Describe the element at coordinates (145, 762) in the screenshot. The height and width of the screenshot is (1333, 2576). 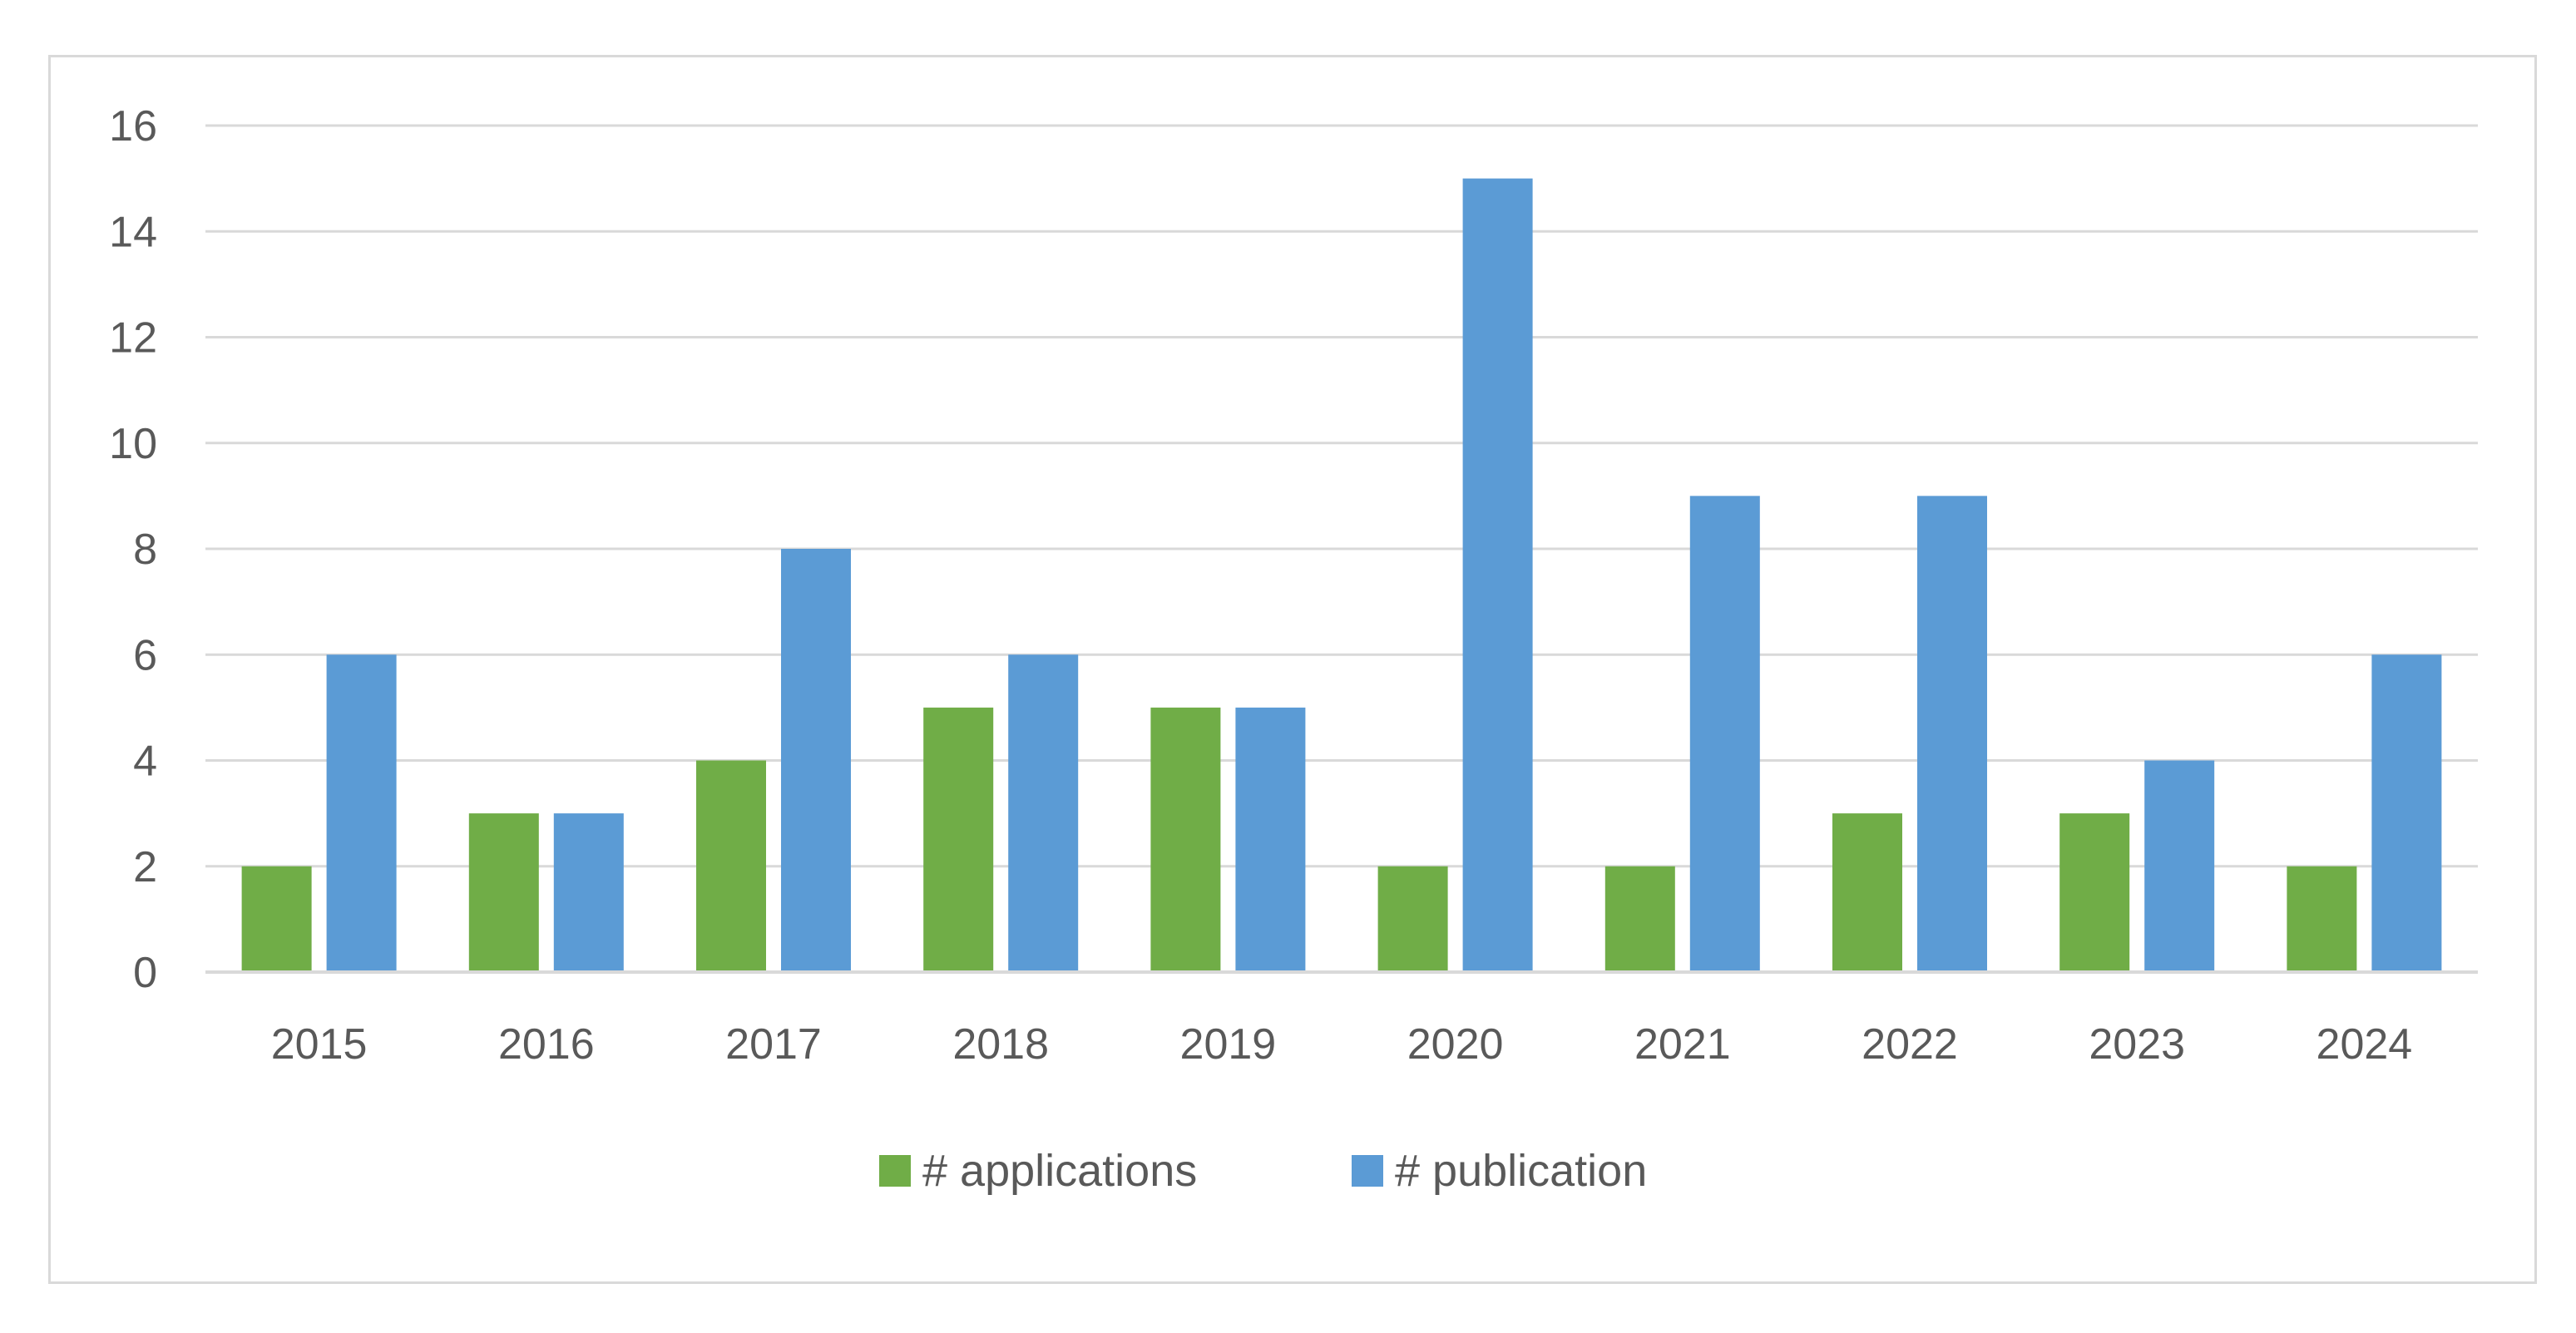
I see `y-tick-label: 4` at that location.